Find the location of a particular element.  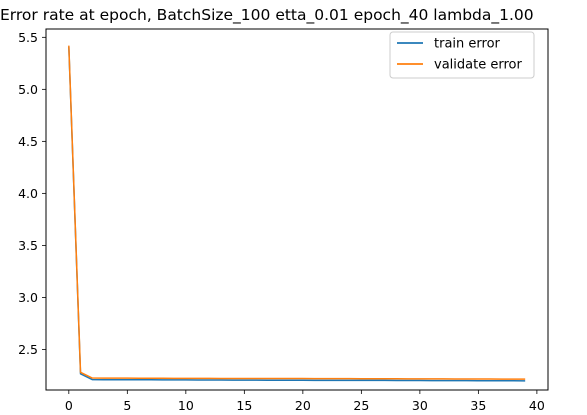

y-tick-label: 4.5 is located at coordinates (28, 141).